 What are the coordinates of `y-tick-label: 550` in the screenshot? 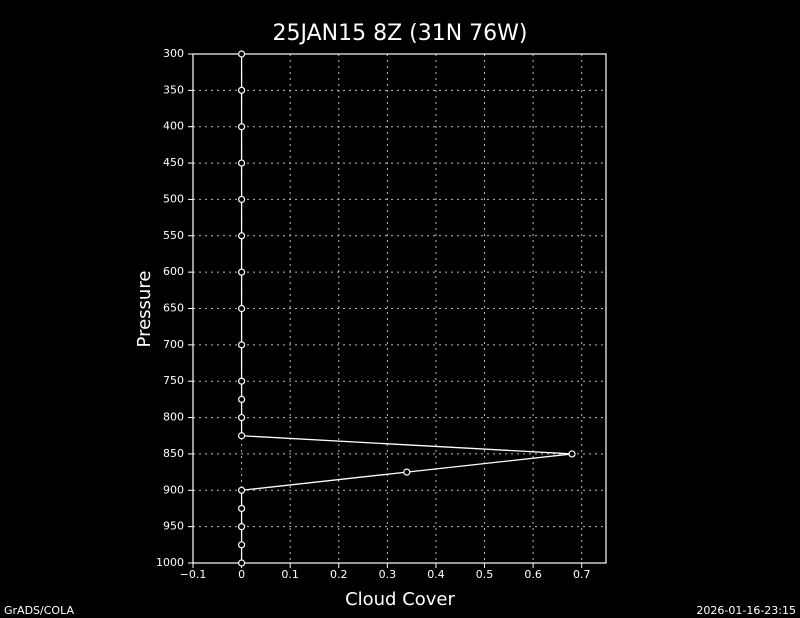 It's located at (173, 235).